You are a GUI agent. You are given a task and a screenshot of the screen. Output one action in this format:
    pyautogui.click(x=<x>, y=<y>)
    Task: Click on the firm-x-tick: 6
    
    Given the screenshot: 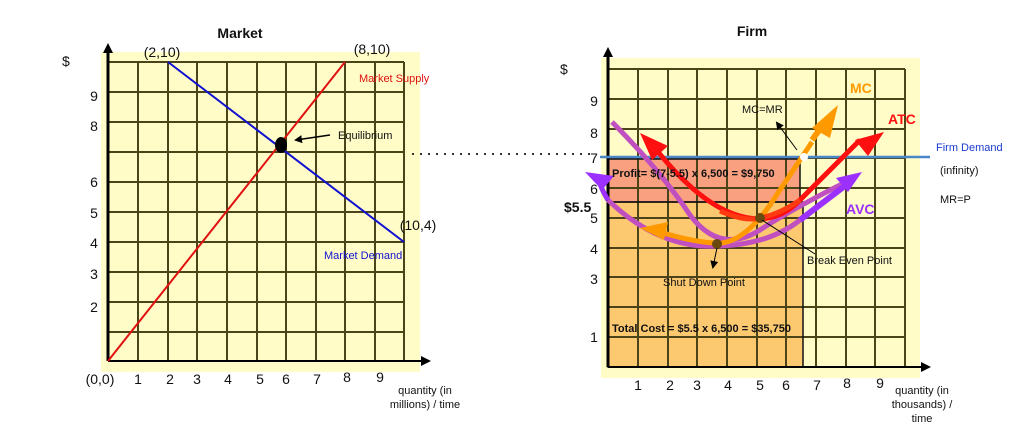 What is the action you would take?
    pyautogui.click(x=786, y=385)
    